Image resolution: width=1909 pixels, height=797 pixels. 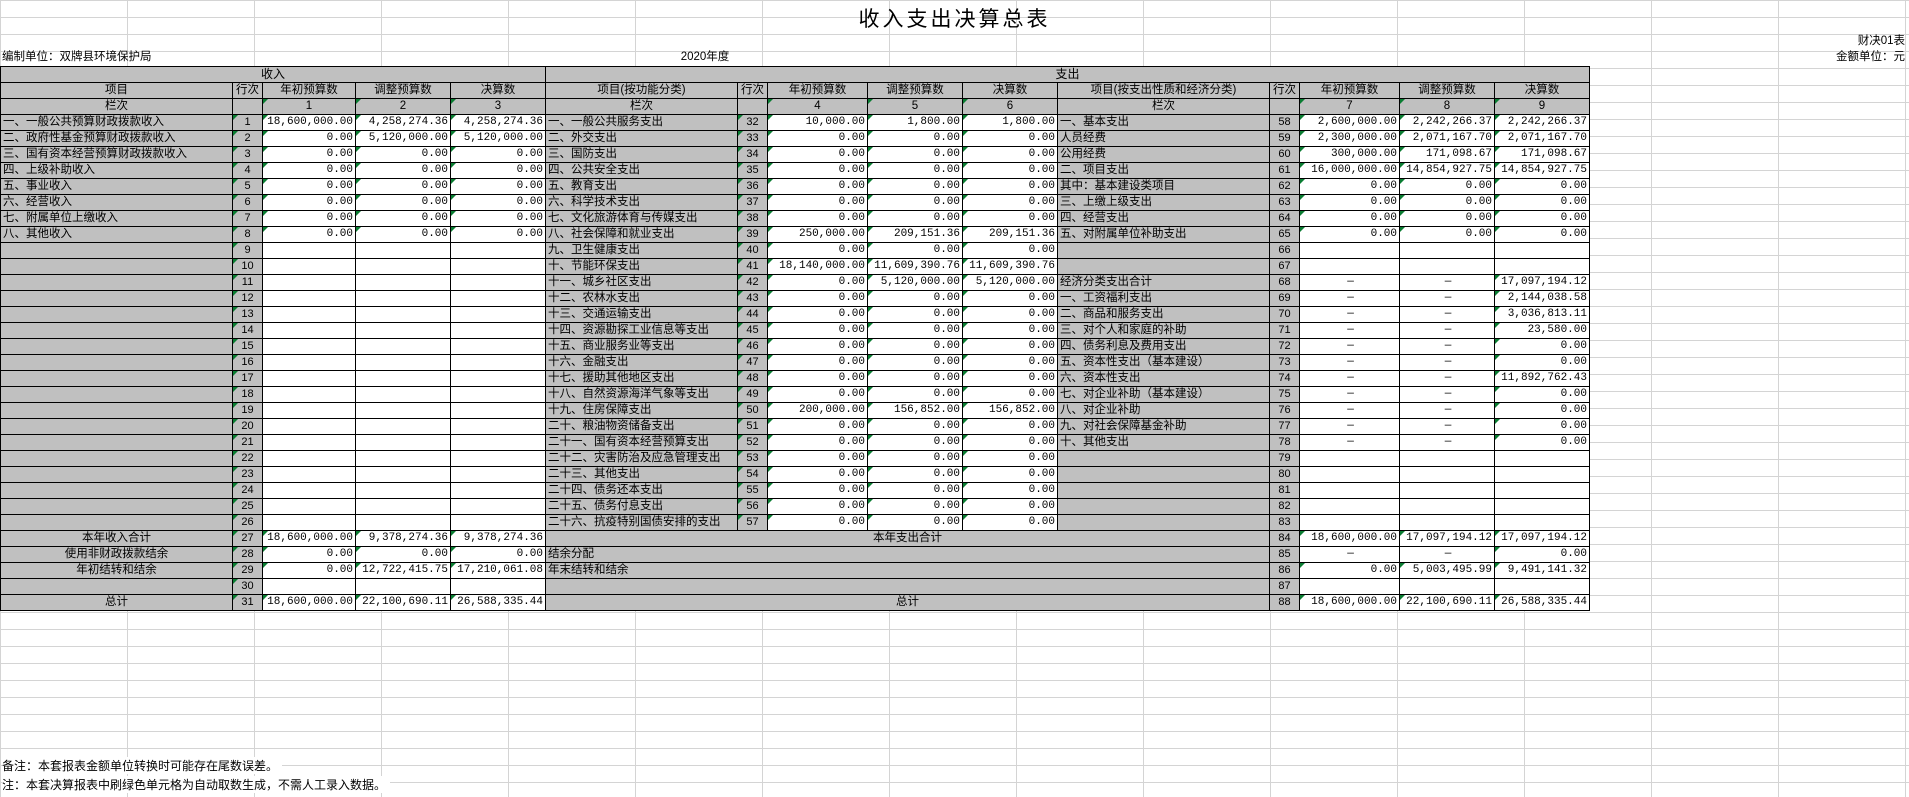 I want to click on economic-c7-value: 300,000.00, so click(x=1349, y=154).